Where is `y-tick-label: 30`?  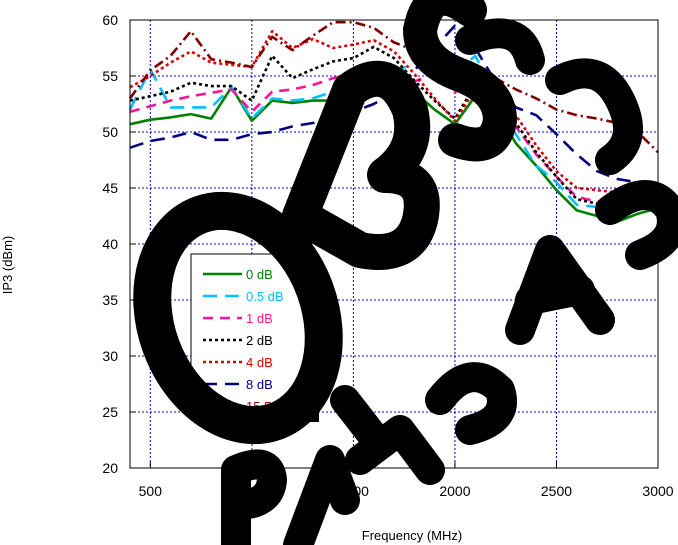 y-tick-label: 30 is located at coordinates (110, 356).